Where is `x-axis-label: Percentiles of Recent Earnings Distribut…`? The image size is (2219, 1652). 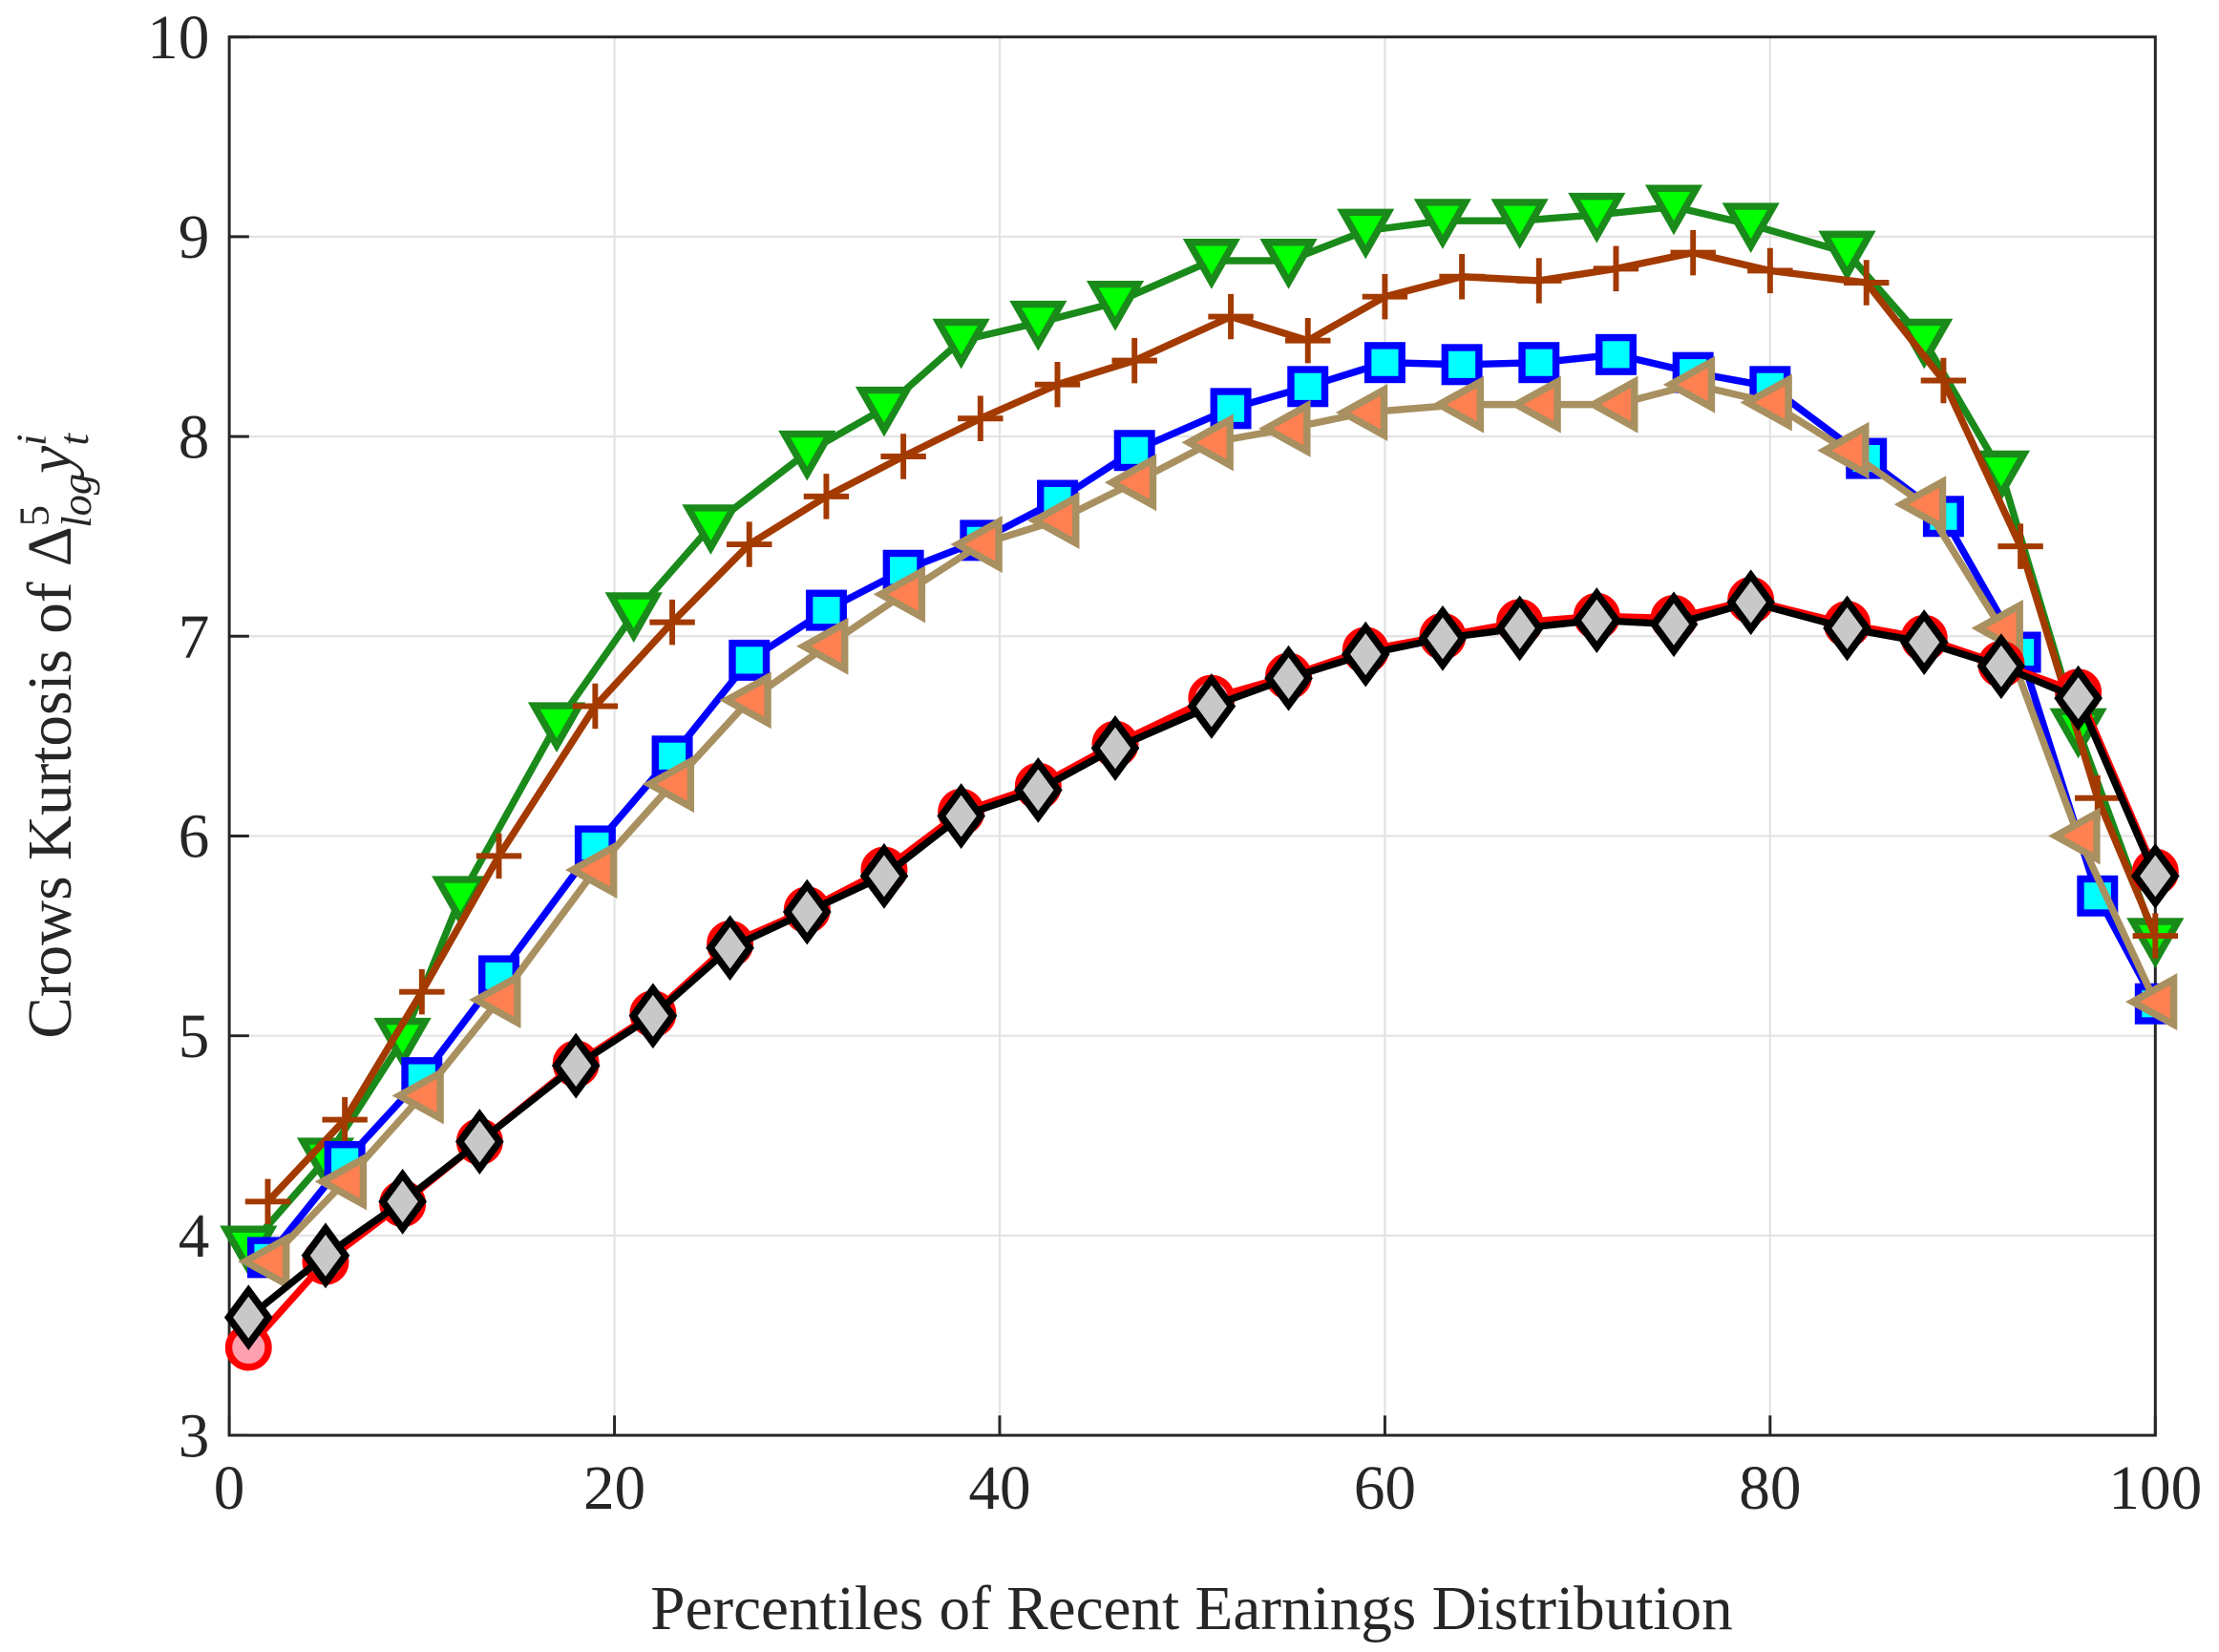 x-axis-label: Percentiles of Recent Earnings Distribut… is located at coordinates (1191, 1609).